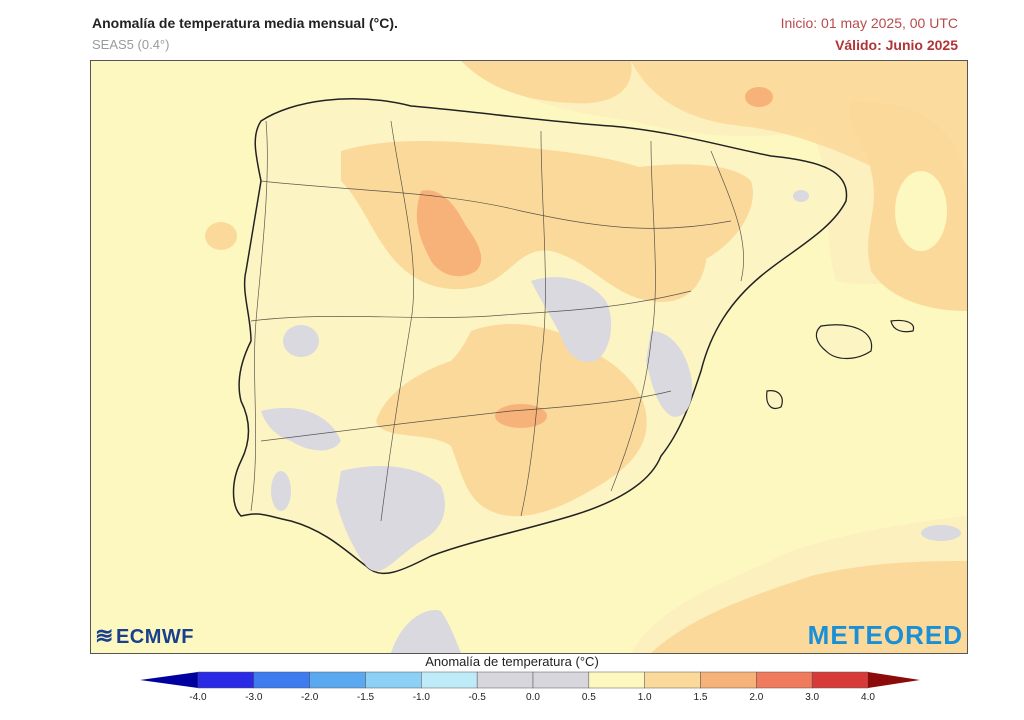 Image resolution: width=1024 pixels, height=720 pixels. I want to click on warm-patch-atlantic, so click(221, 236).